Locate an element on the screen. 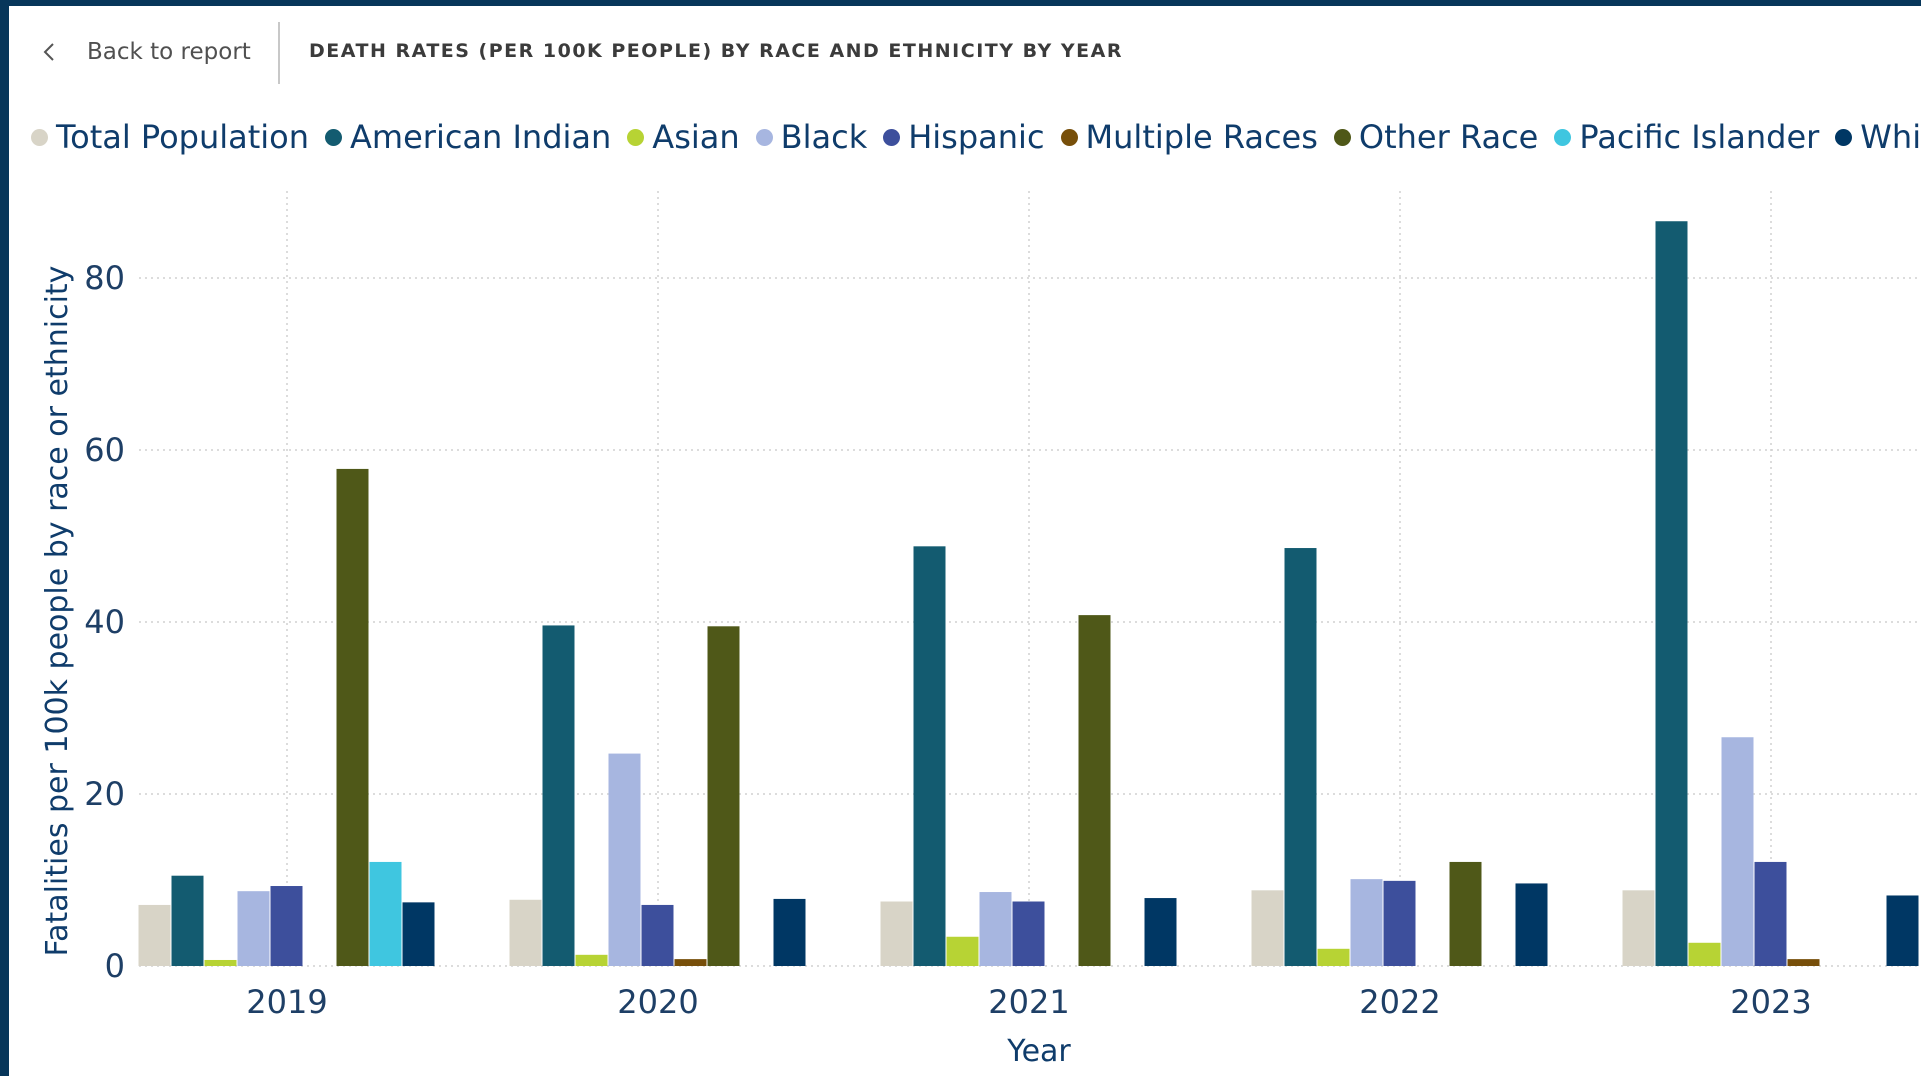 The width and height of the screenshot is (1921, 1076). legend-label: Asian is located at coordinates (696, 137).